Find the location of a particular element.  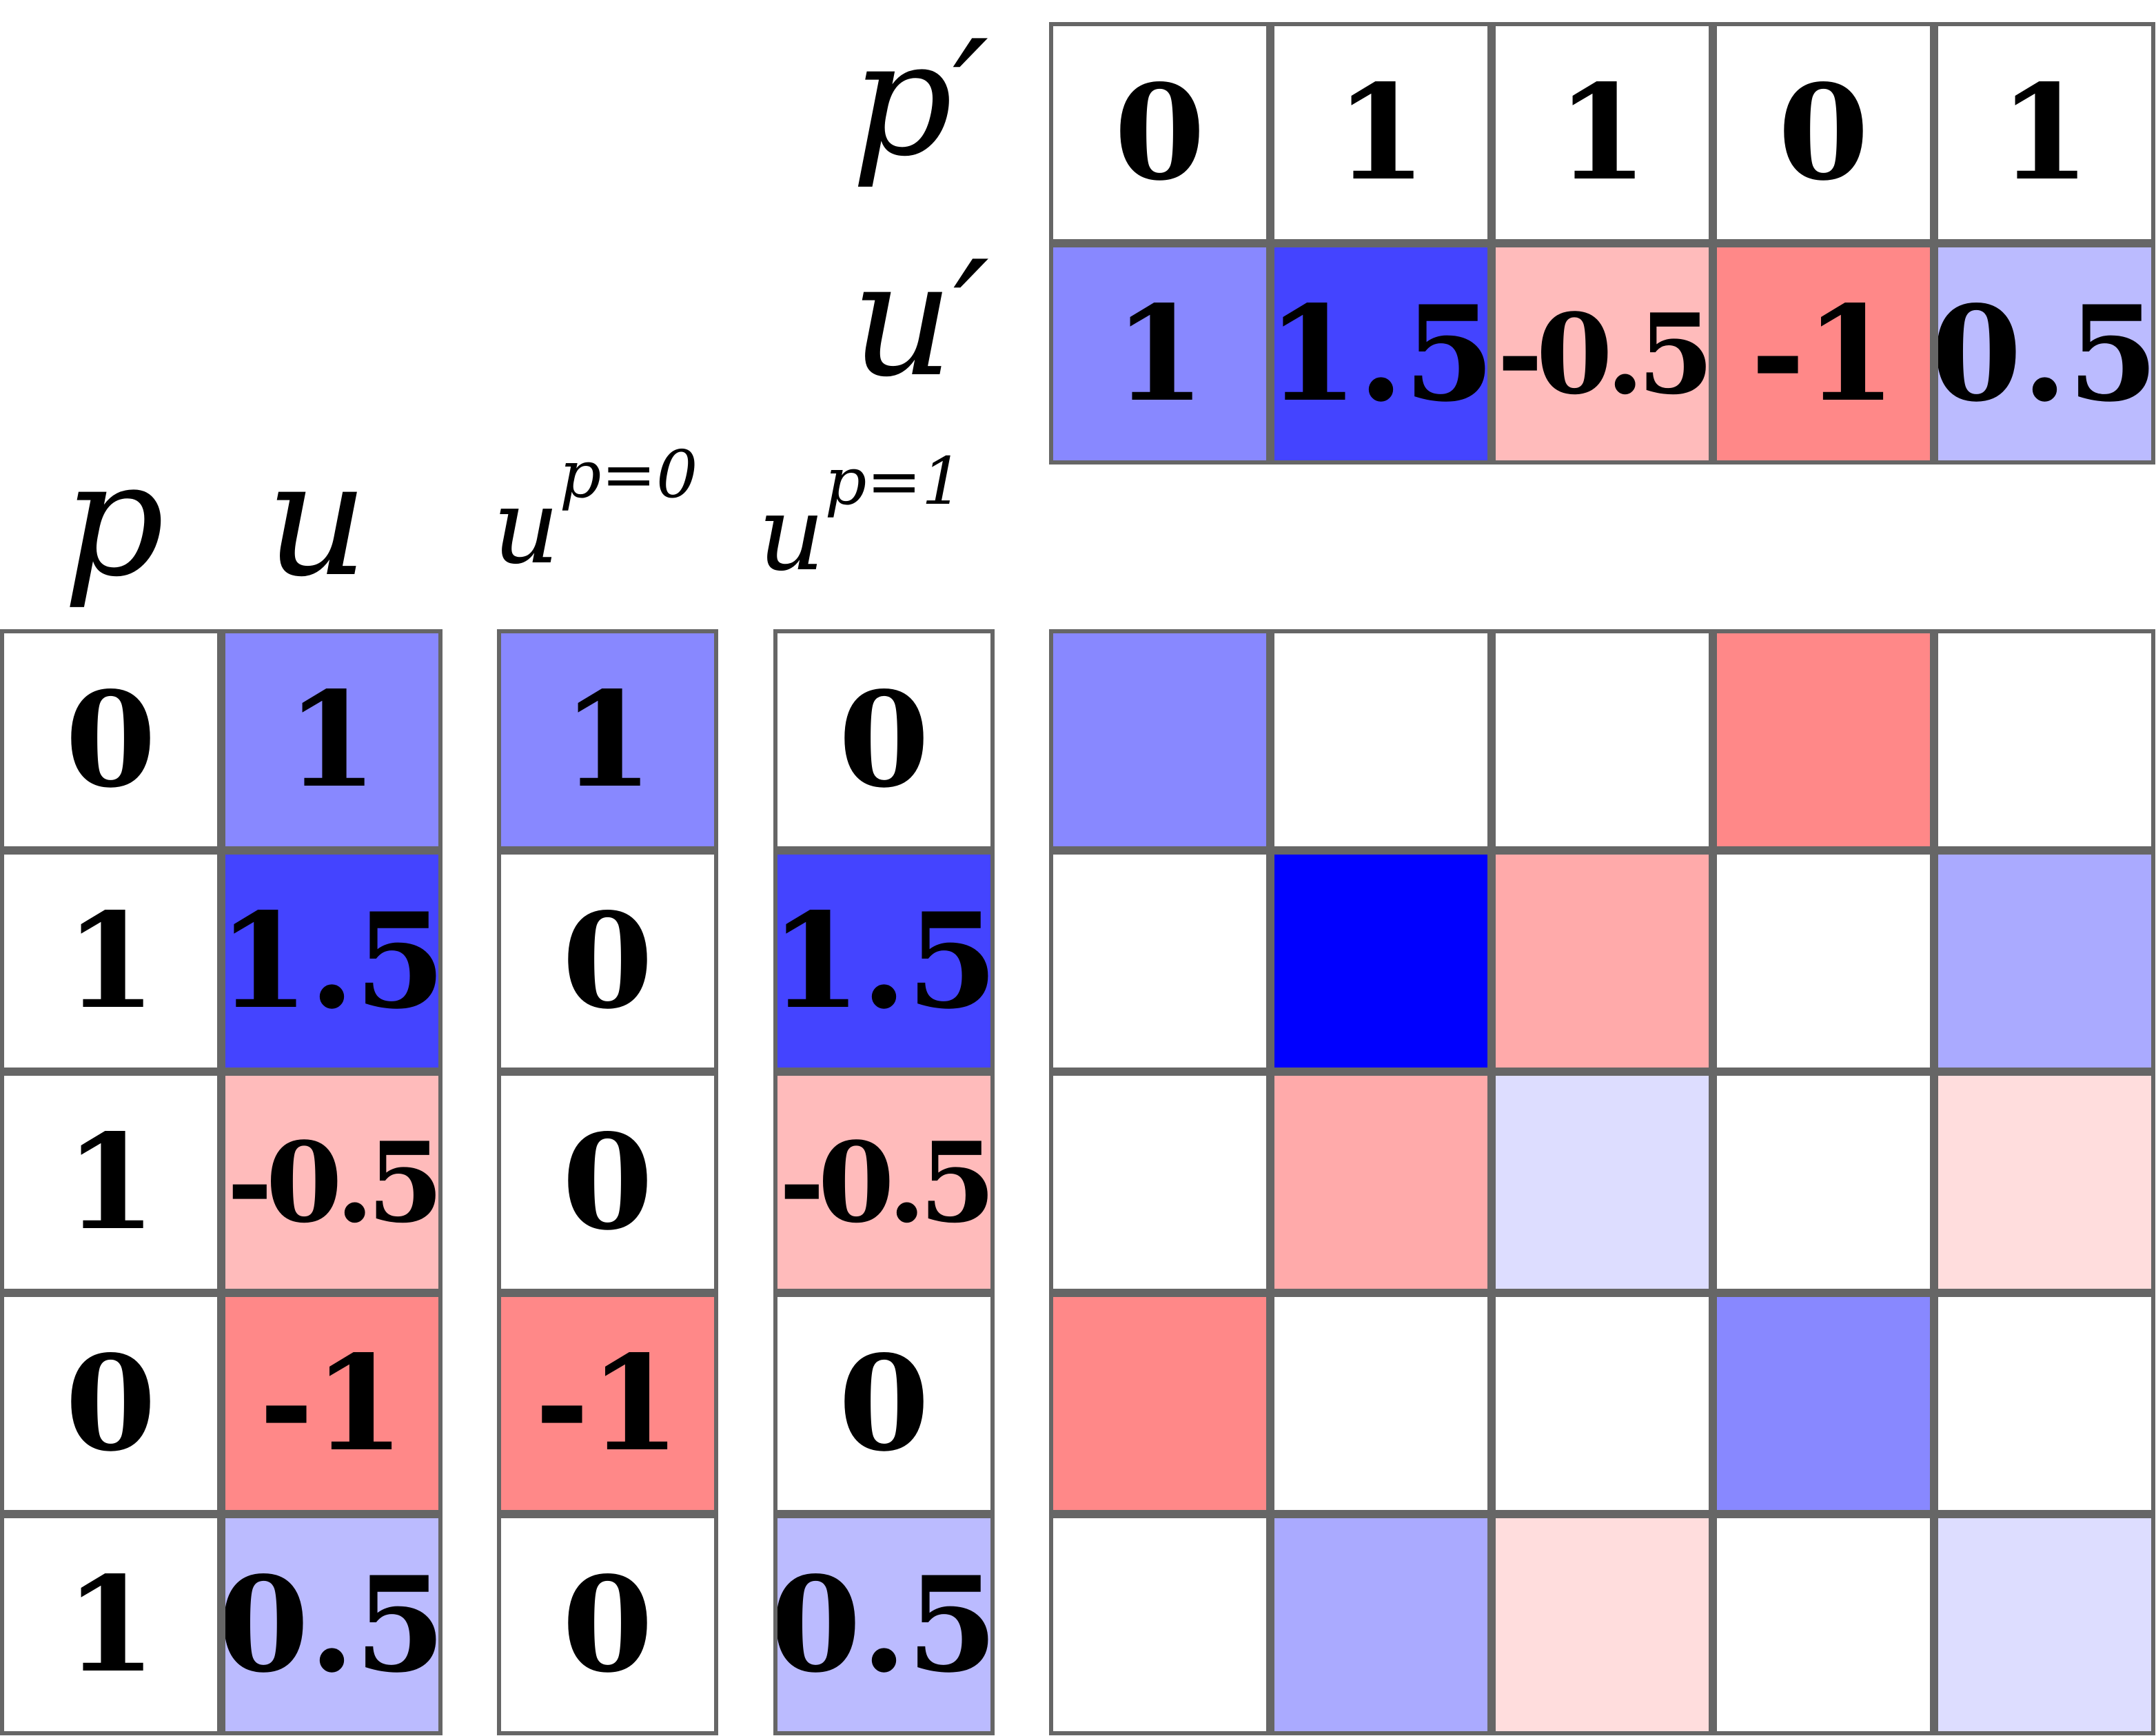

u-p1-cell-value: 0.5 is located at coordinates (884, 1624).